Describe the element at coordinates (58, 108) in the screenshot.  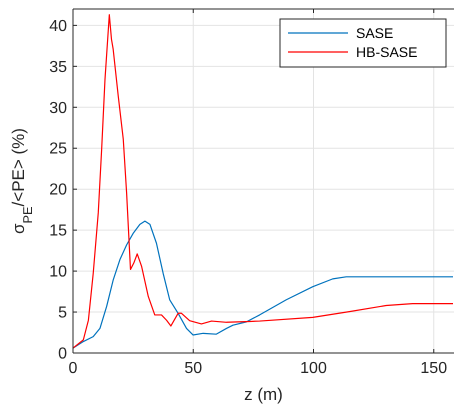
I see `y-tick-label: 30` at that location.